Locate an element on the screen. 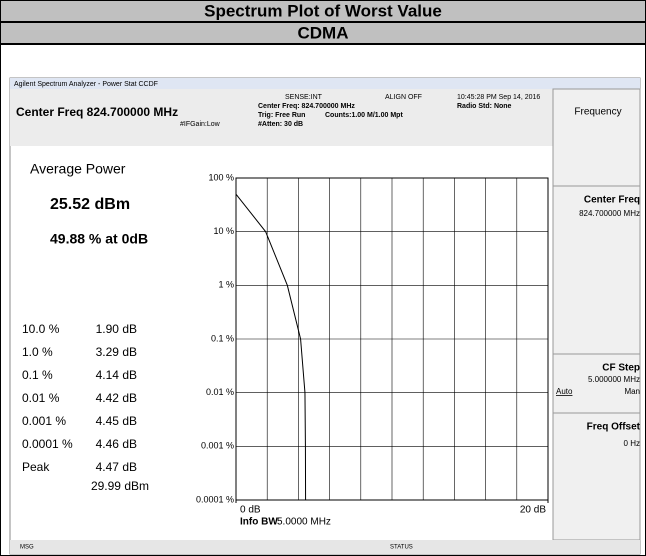  info-header is located at coordinates (281, 117).